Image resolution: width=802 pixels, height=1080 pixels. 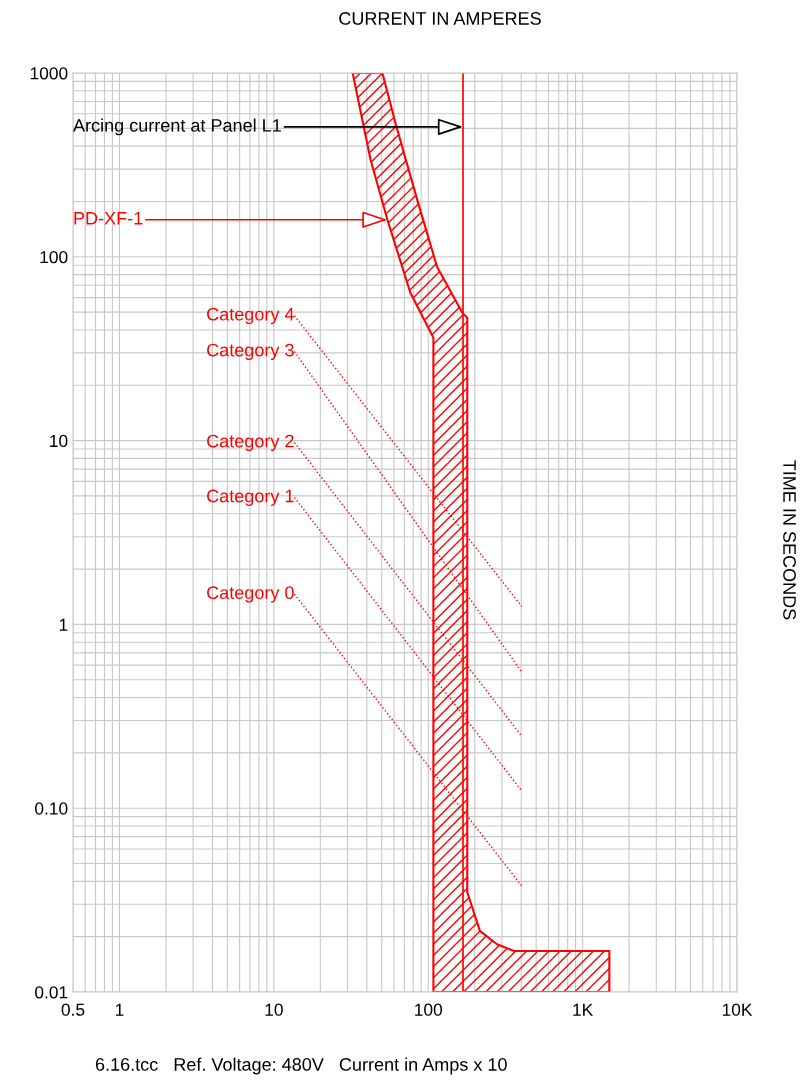 What do you see at coordinates (301, 1066) in the screenshot?
I see `text: 6.16.tcc Ref. Voltage: 480V Current in Amps x 10` at bounding box center [301, 1066].